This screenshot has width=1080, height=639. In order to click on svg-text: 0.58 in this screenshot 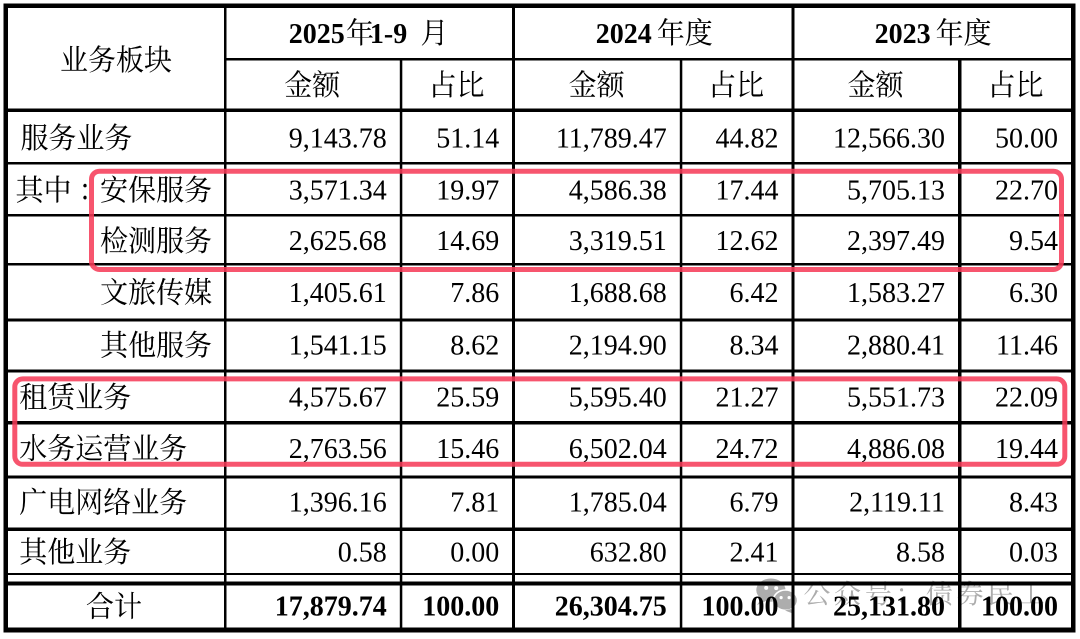, I will do `click(362, 552)`.